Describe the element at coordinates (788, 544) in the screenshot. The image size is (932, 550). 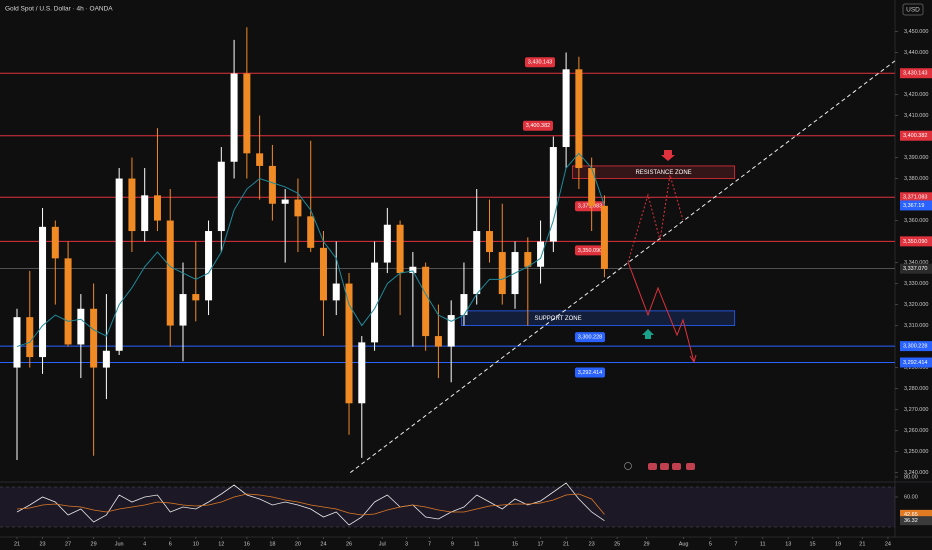
I see `x-tick-label: 13` at that location.